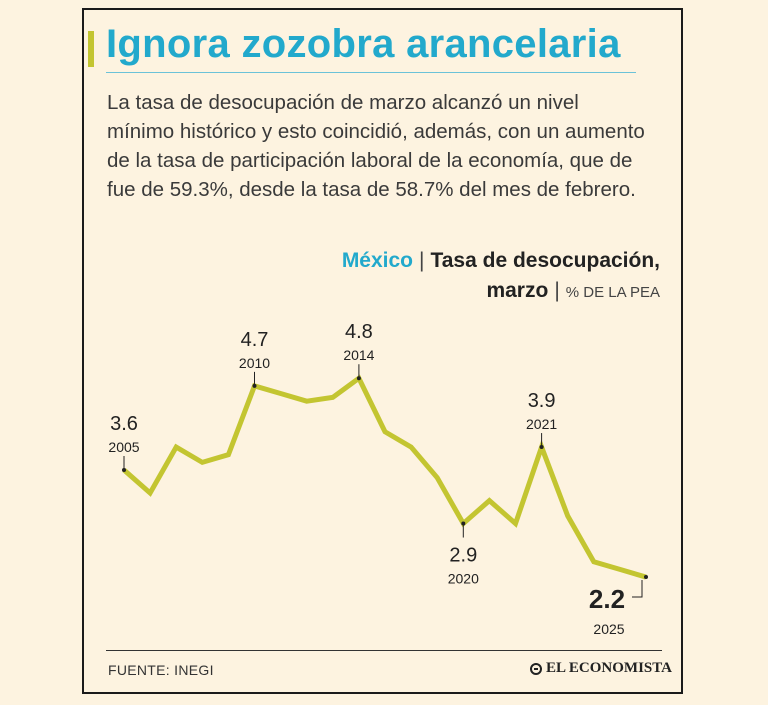  Describe the element at coordinates (124, 424) in the screenshot. I see `annotation-value-2005: 3.6` at that location.